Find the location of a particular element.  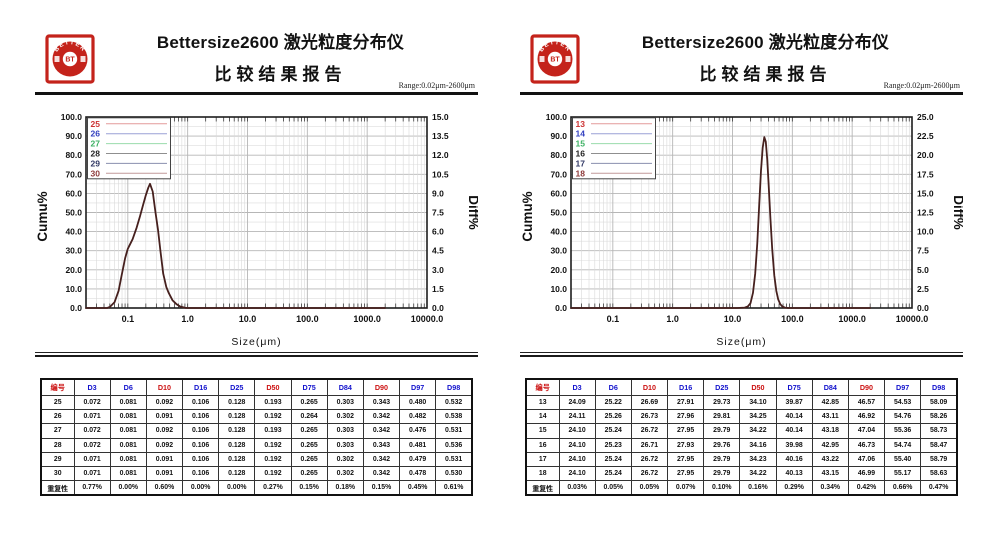

table-cell: 0.478 is located at coordinates (418, 473).